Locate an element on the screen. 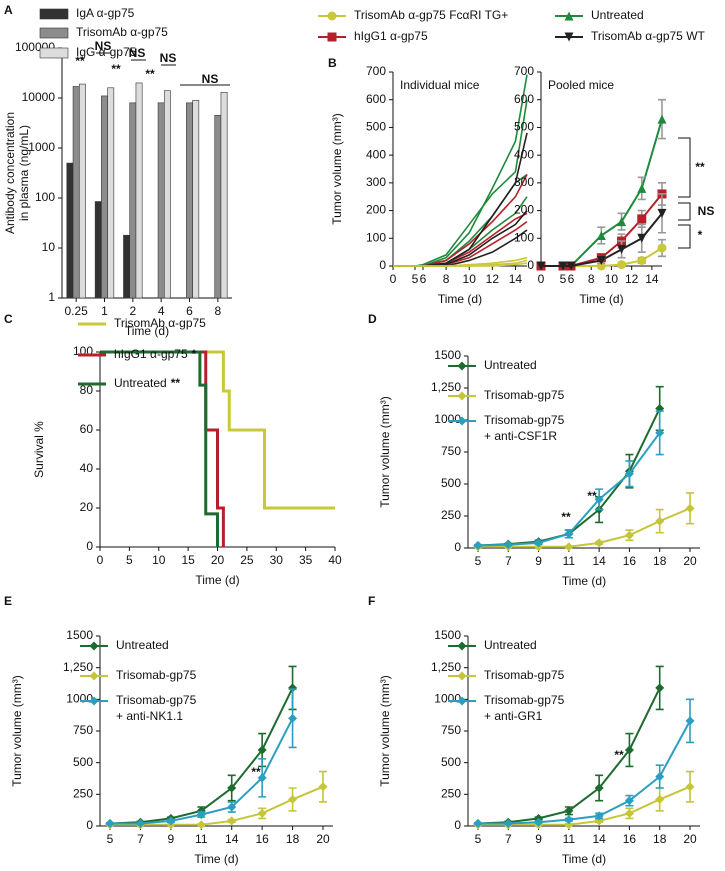 The image size is (725, 871). legend-label: + anti-NK1.1 is located at coordinates (149, 716).